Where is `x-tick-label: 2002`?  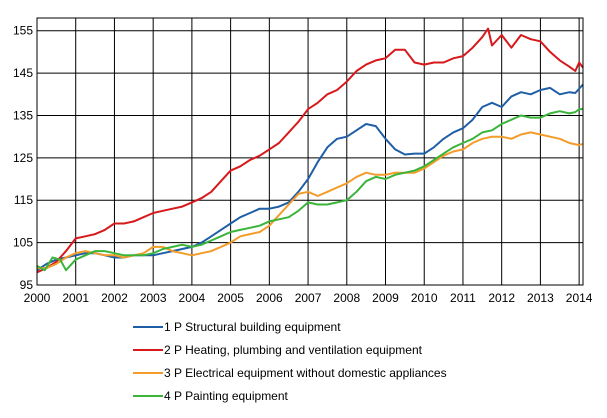
x-tick-label: 2002 is located at coordinates (114, 298).